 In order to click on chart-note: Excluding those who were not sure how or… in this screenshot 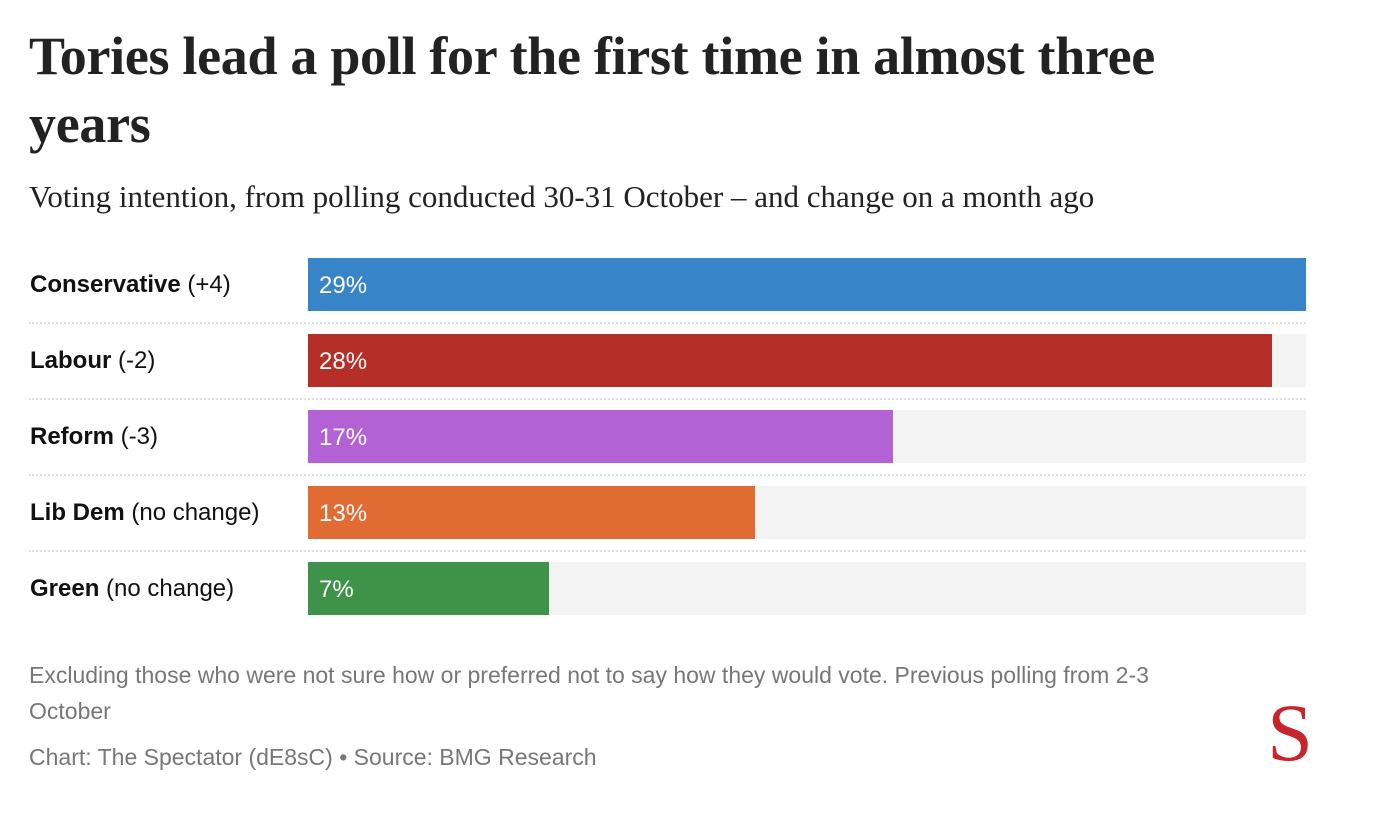, I will do `click(589, 693)`.